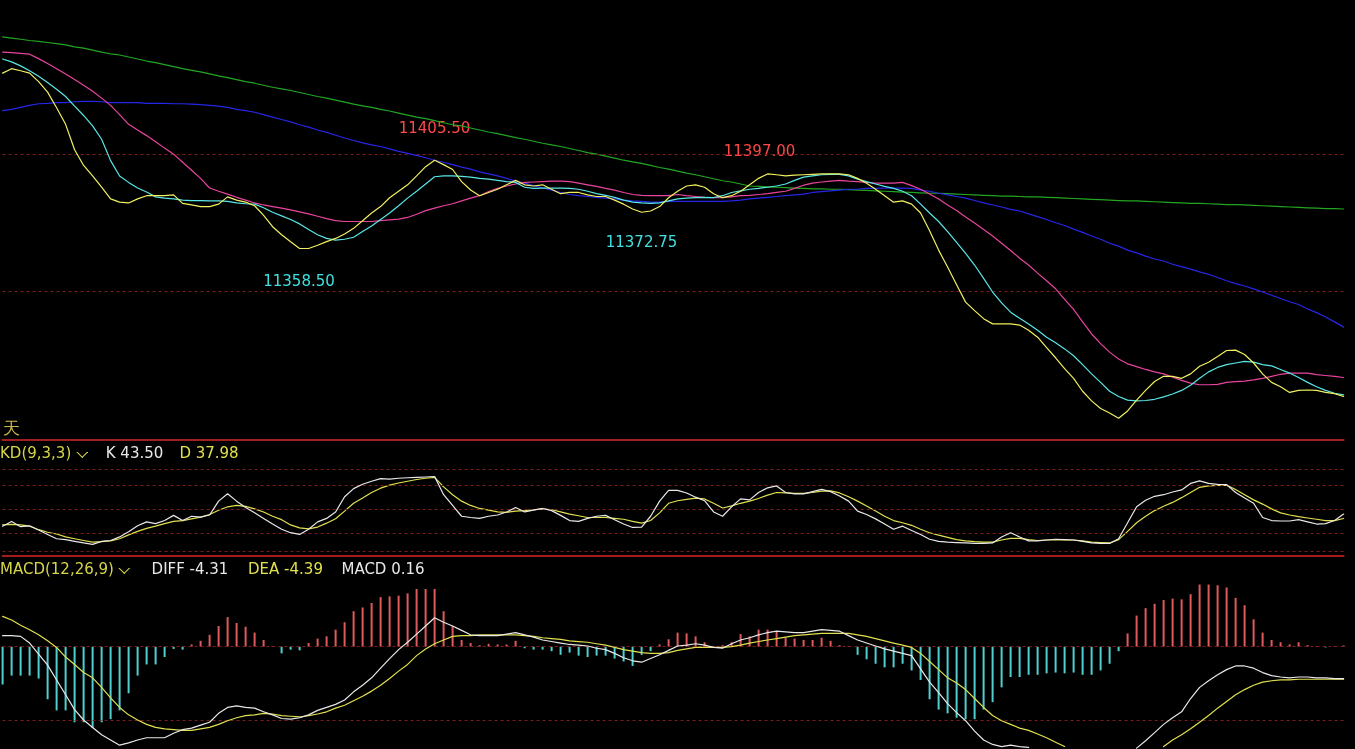  I want to click on annotation: 11358.50, so click(299, 281).